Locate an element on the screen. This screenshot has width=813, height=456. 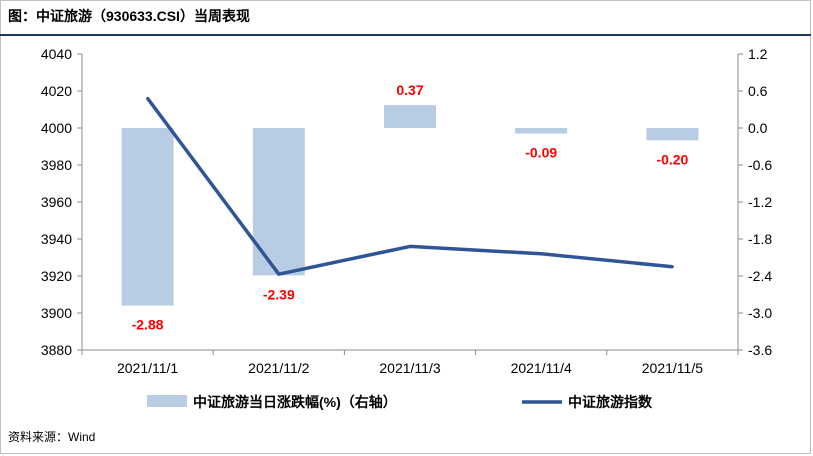
bar-value-label: 0.37 is located at coordinates (409, 90).